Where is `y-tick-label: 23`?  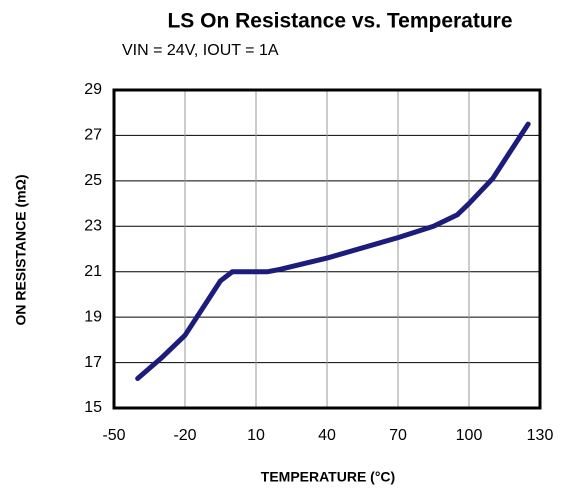
y-tick-label: 23 is located at coordinates (93, 226).